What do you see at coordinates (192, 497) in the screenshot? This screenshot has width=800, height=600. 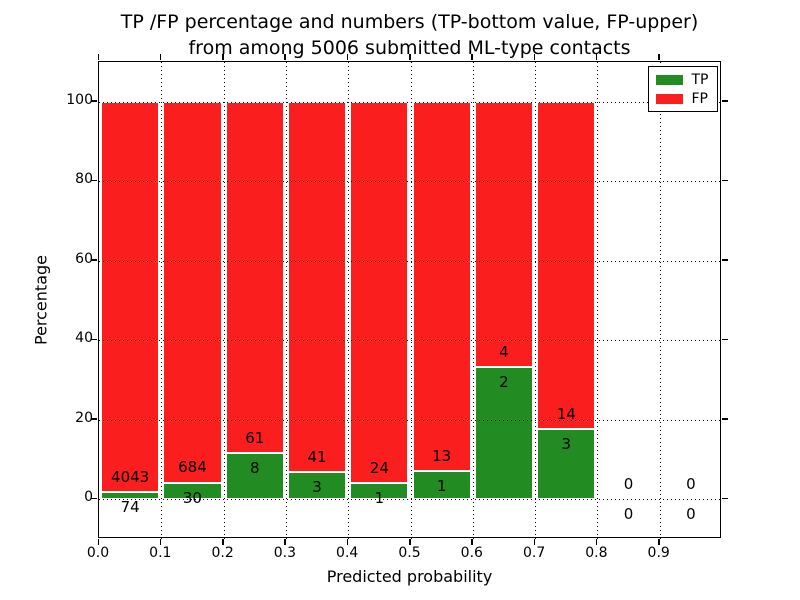 I see `tp-count-label: 30` at bounding box center [192, 497].